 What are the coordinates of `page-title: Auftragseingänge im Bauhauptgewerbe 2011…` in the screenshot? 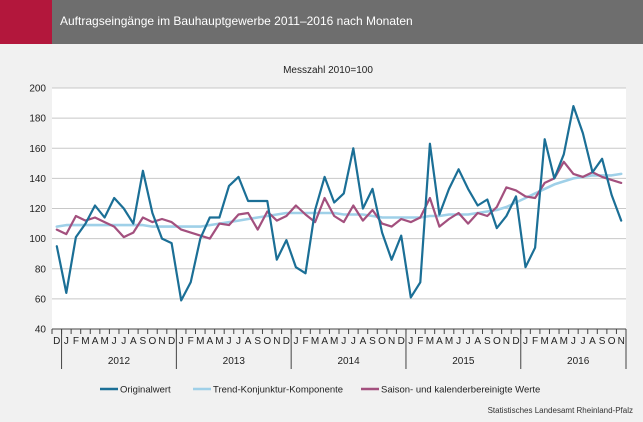 It's located at (236, 21).